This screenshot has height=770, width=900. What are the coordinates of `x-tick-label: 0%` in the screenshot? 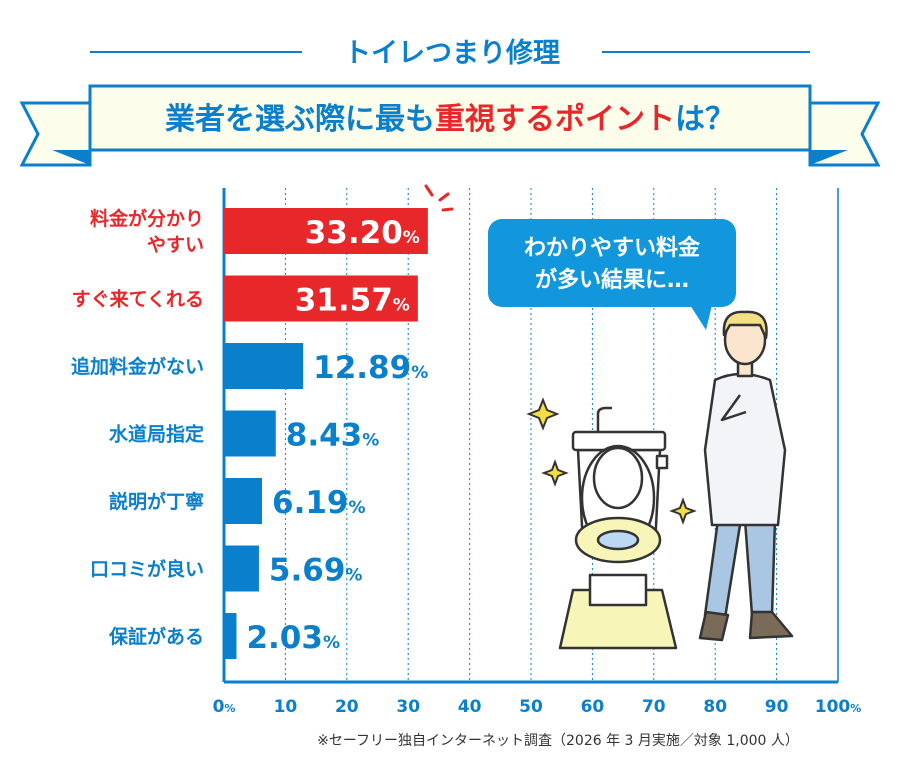 It's located at (224, 707).